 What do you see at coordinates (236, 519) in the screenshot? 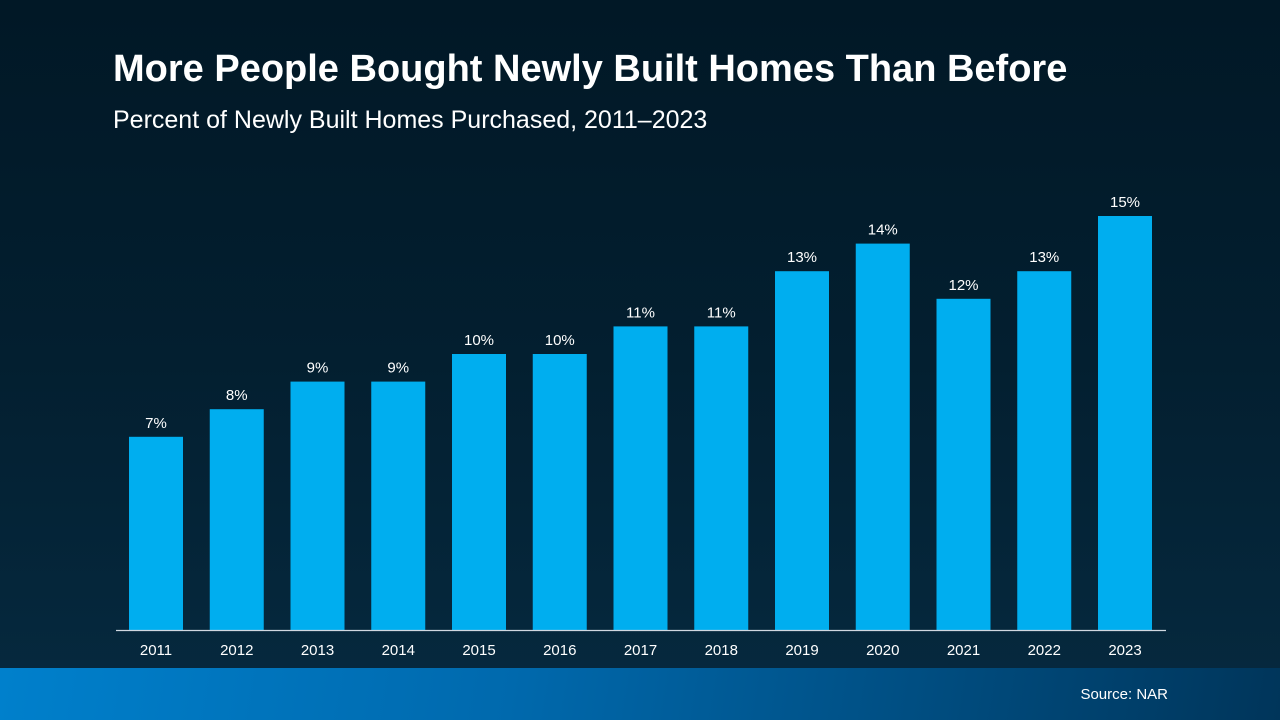
I see `bar-2012` at bounding box center [236, 519].